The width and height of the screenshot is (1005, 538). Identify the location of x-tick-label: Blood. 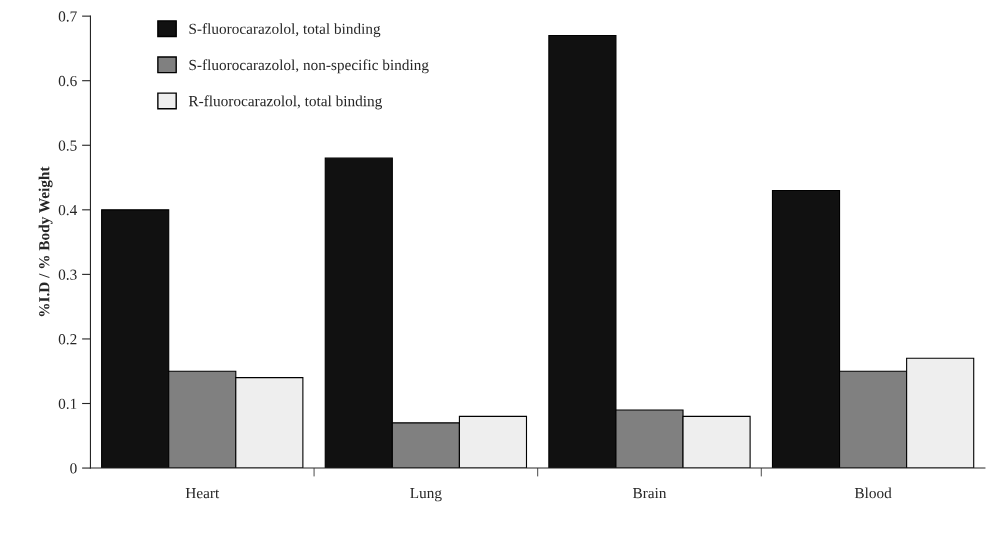
(873, 493).